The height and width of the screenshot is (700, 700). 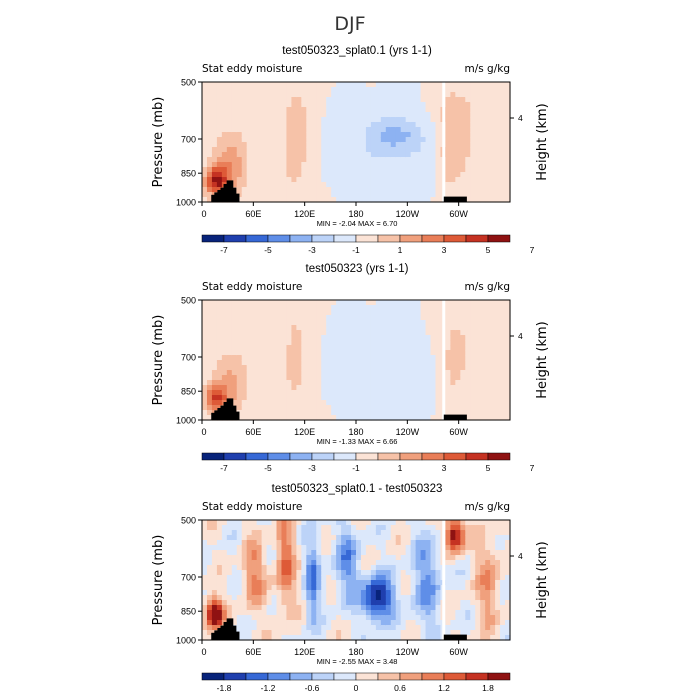 What do you see at coordinates (268, 250) in the screenshot?
I see `colorbar-label: -5` at bounding box center [268, 250].